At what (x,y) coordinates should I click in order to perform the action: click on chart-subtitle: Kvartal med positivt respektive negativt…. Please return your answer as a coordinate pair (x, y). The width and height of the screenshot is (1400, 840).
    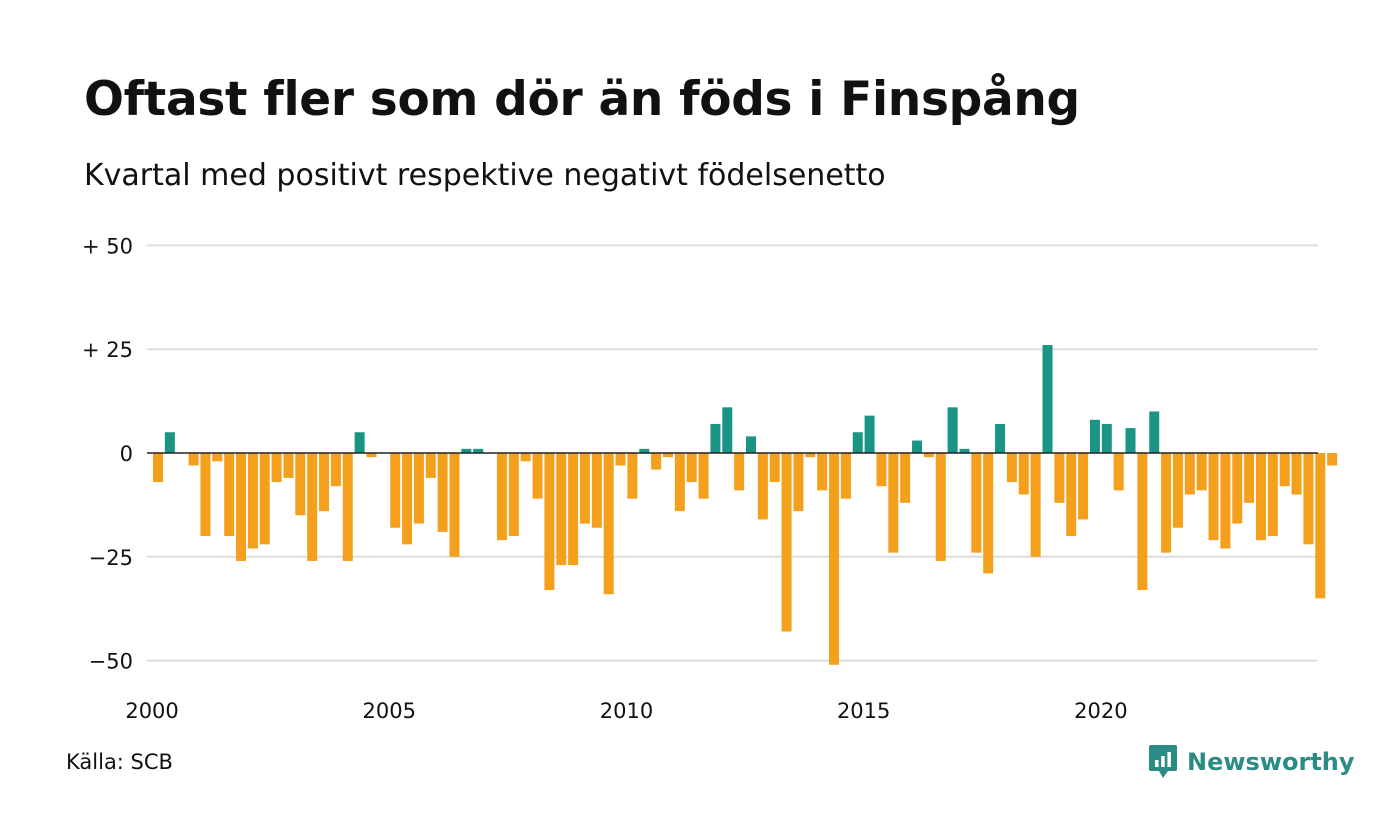
    Looking at the image, I should click on (485, 175).